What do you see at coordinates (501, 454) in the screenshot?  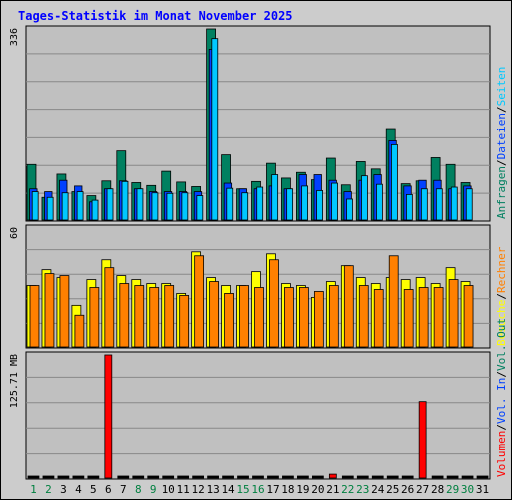 I see `legend-entry-volumen: Volumen` at bounding box center [501, 454].